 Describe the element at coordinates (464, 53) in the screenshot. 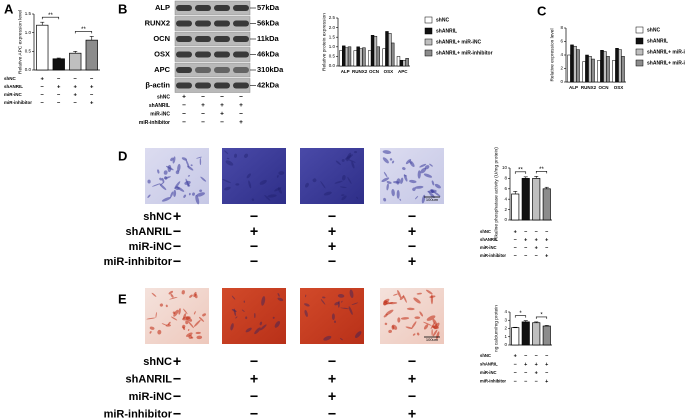

I see `legend-label: shANRIL+ miR-inhibitor` at that location.